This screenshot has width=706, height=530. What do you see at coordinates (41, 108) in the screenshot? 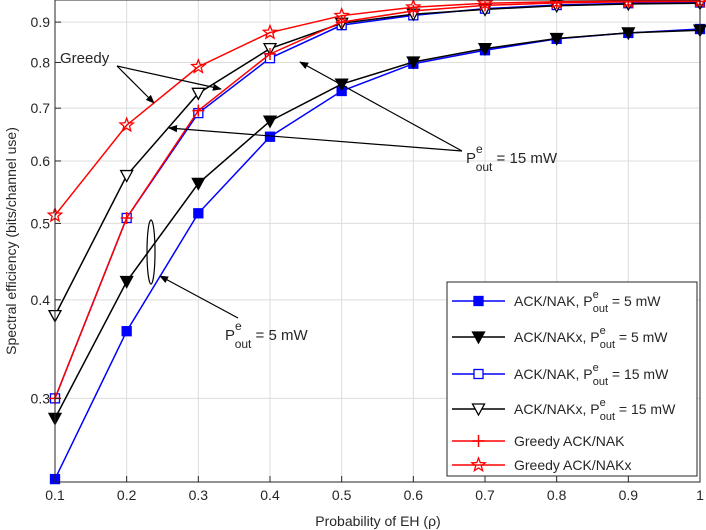
I see `y-tick-label: 0.7` at bounding box center [41, 108].